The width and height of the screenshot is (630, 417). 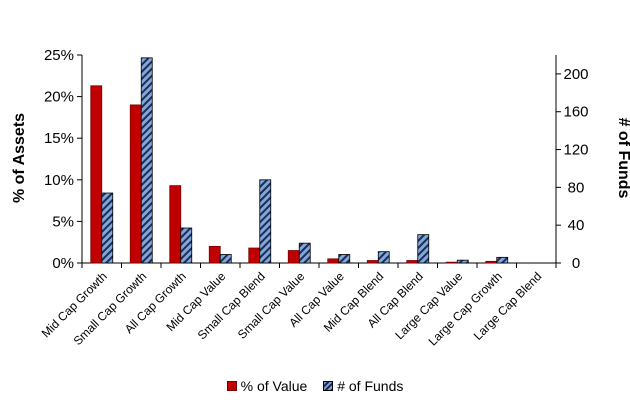 What do you see at coordinates (231, 386) in the screenshot?
I see `legend-swatch-value` at bounding box center [231, 386].